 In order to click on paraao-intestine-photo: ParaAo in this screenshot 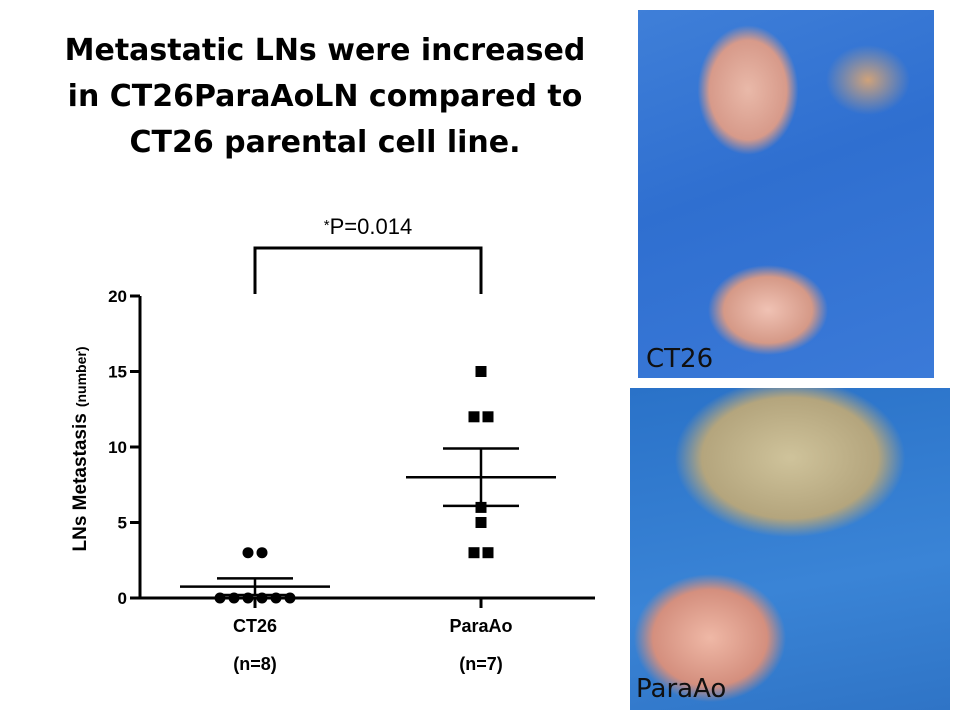, I will do `click(790, 549)`.